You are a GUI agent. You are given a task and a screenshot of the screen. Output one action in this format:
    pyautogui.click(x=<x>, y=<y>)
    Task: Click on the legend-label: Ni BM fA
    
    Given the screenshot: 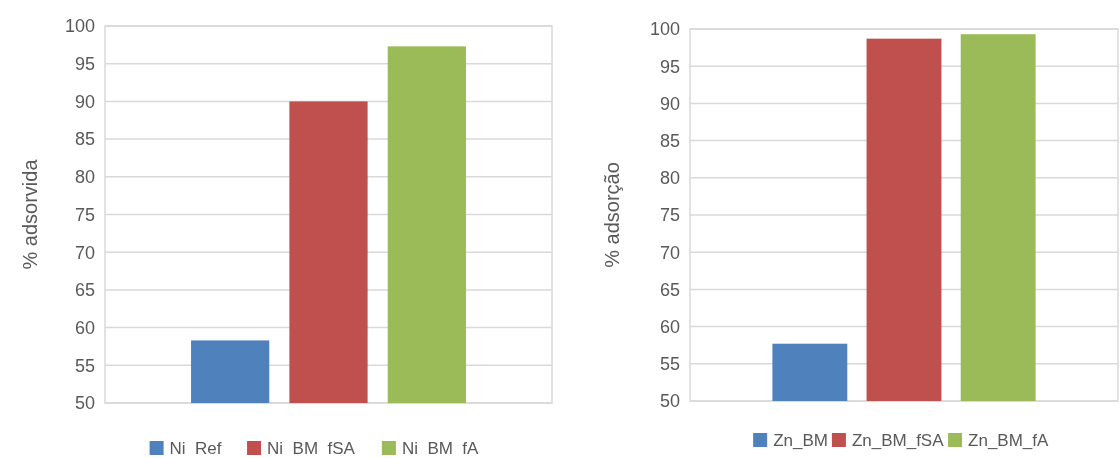 What is the action you would take?
    pyautogui.click(x=440, y=448)
    